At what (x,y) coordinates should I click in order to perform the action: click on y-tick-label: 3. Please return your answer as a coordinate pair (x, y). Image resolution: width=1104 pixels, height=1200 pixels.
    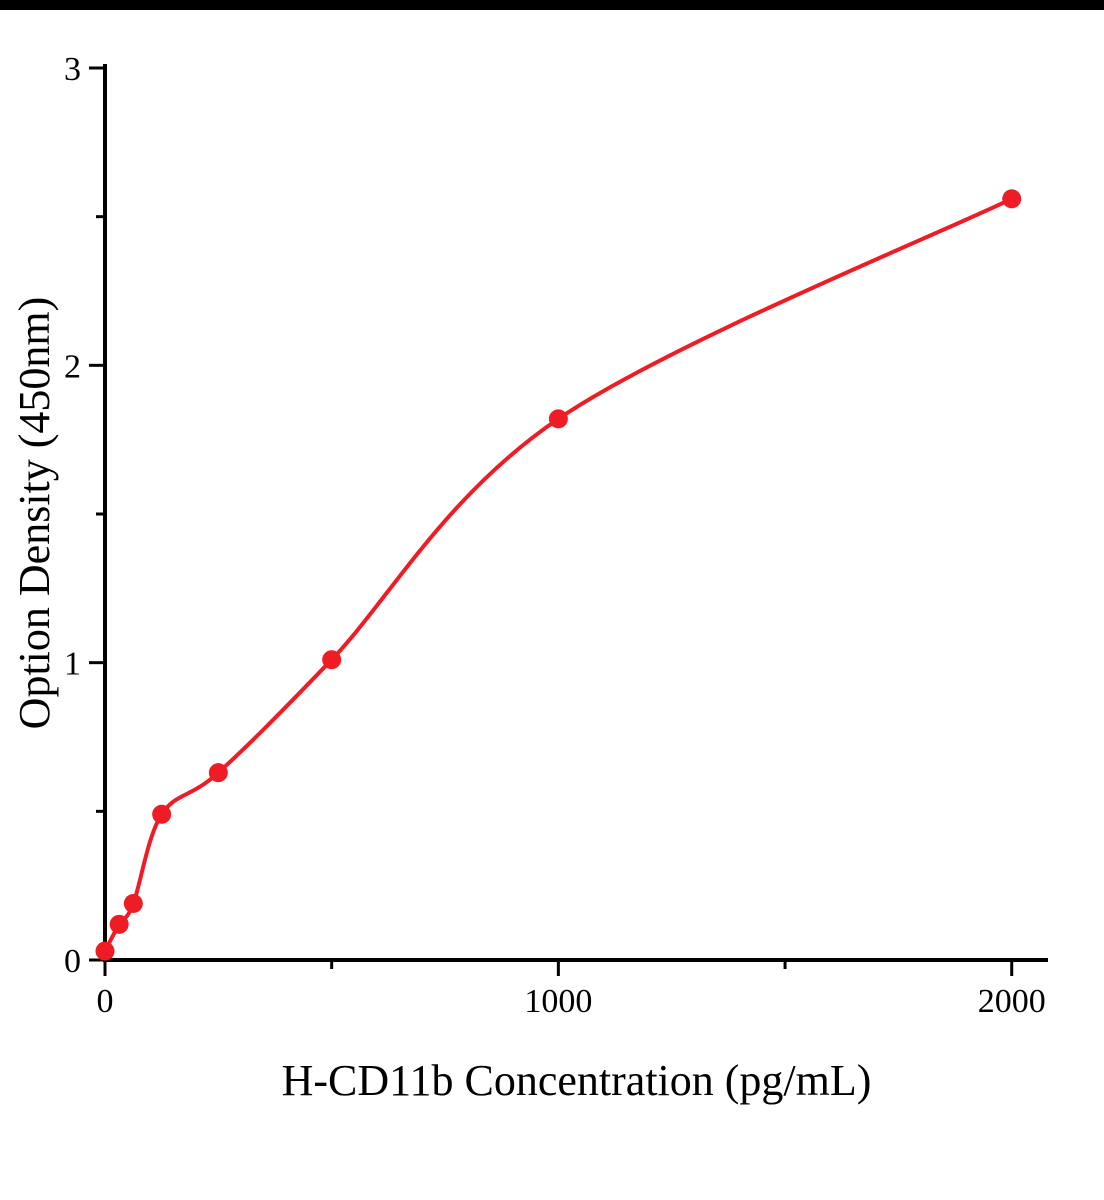
    Looking at the image, I should click on (72, 69).